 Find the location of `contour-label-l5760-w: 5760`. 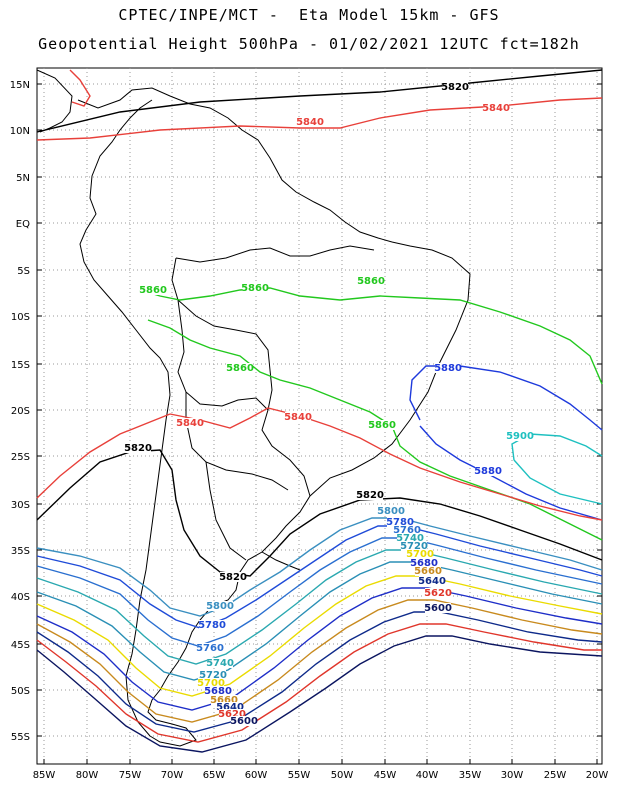

contour-label-l5760-w: 5760 is located at coordinates (210, 648).